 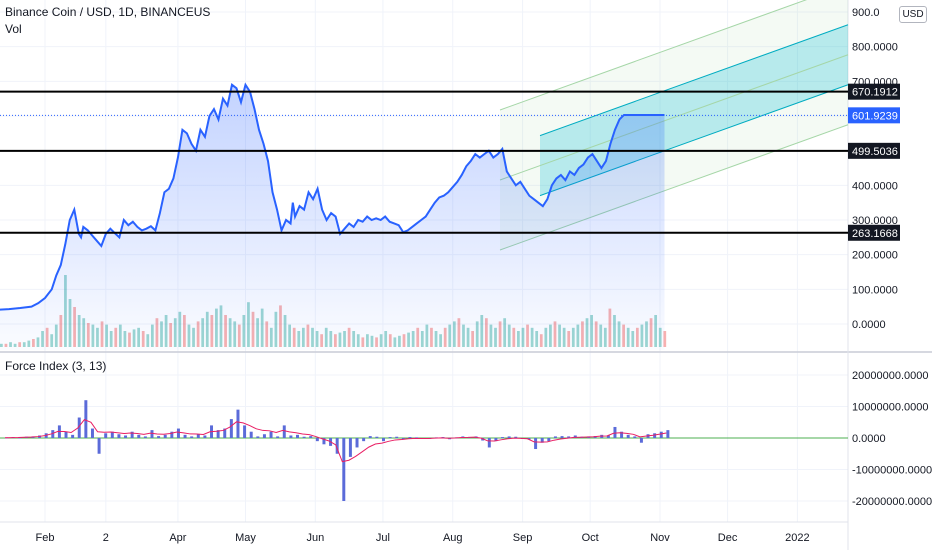 What do you see at coordinates (797, 538) in the screenshot?
I see `time-tick-label: 2022` at bounding box center [797, 538].